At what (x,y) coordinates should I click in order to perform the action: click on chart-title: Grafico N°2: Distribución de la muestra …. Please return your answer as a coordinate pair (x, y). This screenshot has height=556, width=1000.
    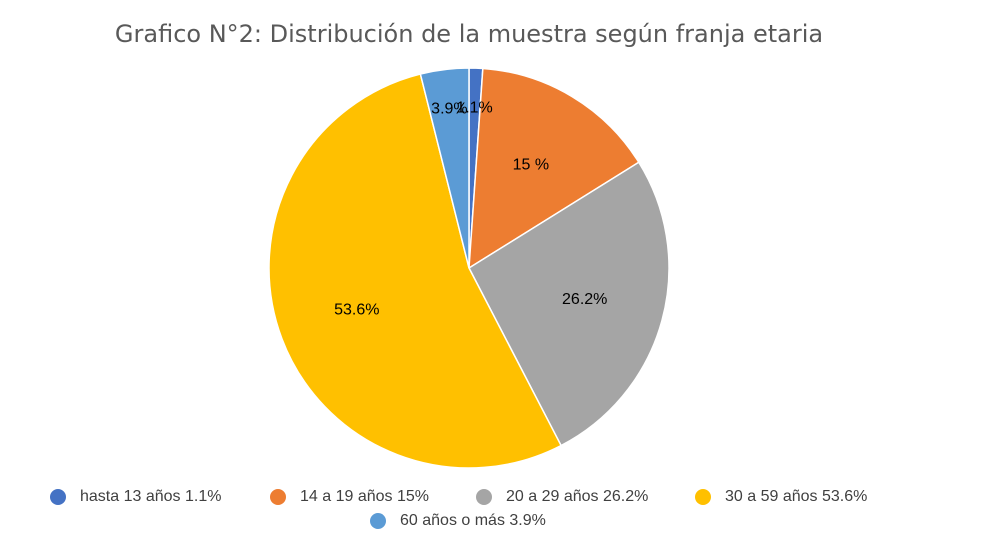
    Looking at the image, I should click on (469, 34).